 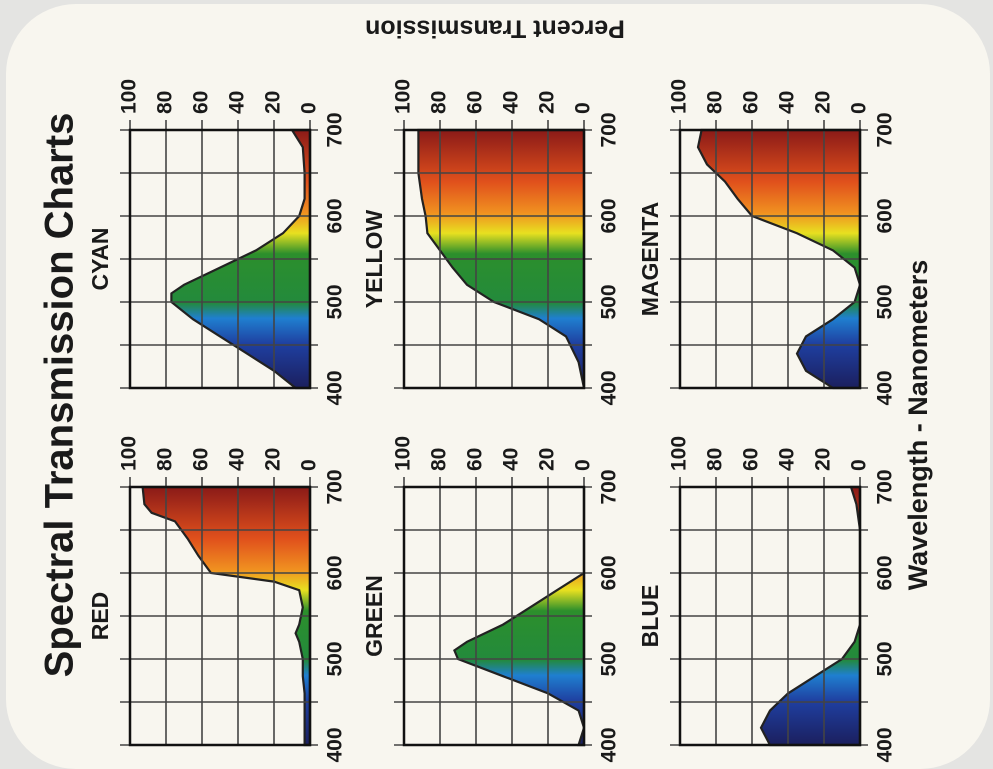 What do you see at coordinates (918, 425) in the screenshot?
I see `x-axis-label: Wavelength - Nanometers` at bounding box center [918, 425].